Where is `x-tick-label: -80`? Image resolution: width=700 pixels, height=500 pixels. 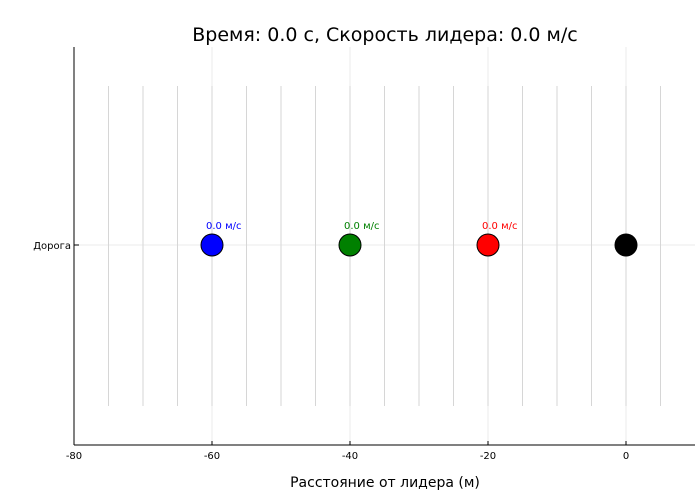 x-tick-label: -80 is located at coordinates (74, 456).